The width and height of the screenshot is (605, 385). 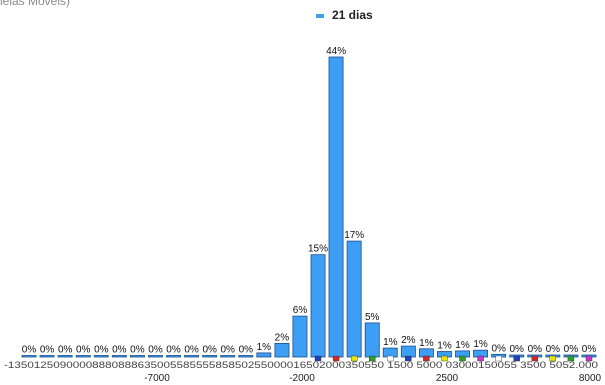 What do you see at coordinates (372, 317) in the screenshot?
I see `bar-value-label: 5%` at bounding box center [372, 317].